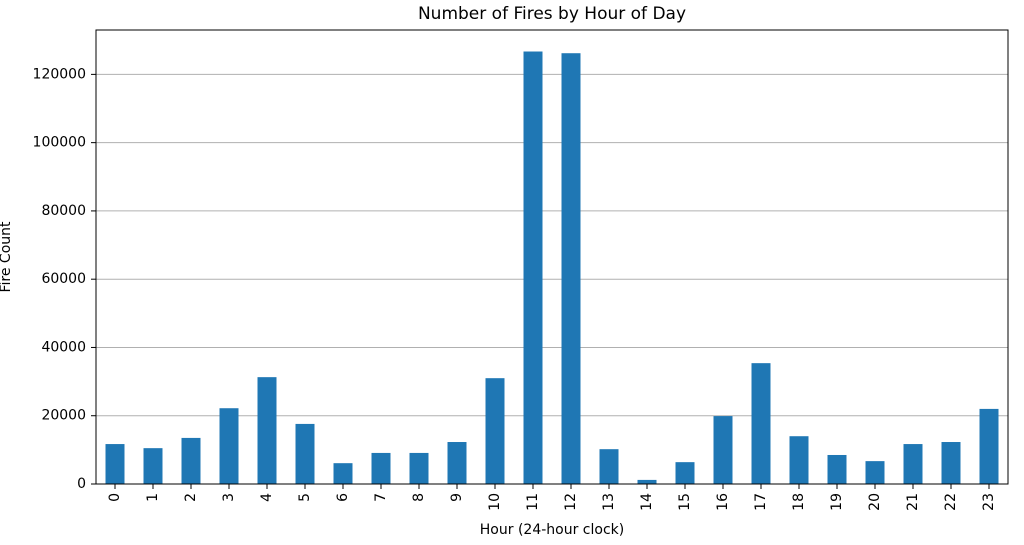 Image resolution: width=1024 pixels, height=545 pixels. I want to click on x-tick-label: 14, so click(647, 502).